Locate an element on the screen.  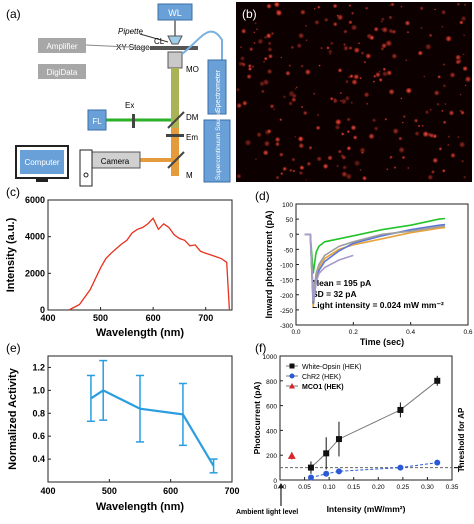
photocurrent-trace is located at coordinates (329, 267).